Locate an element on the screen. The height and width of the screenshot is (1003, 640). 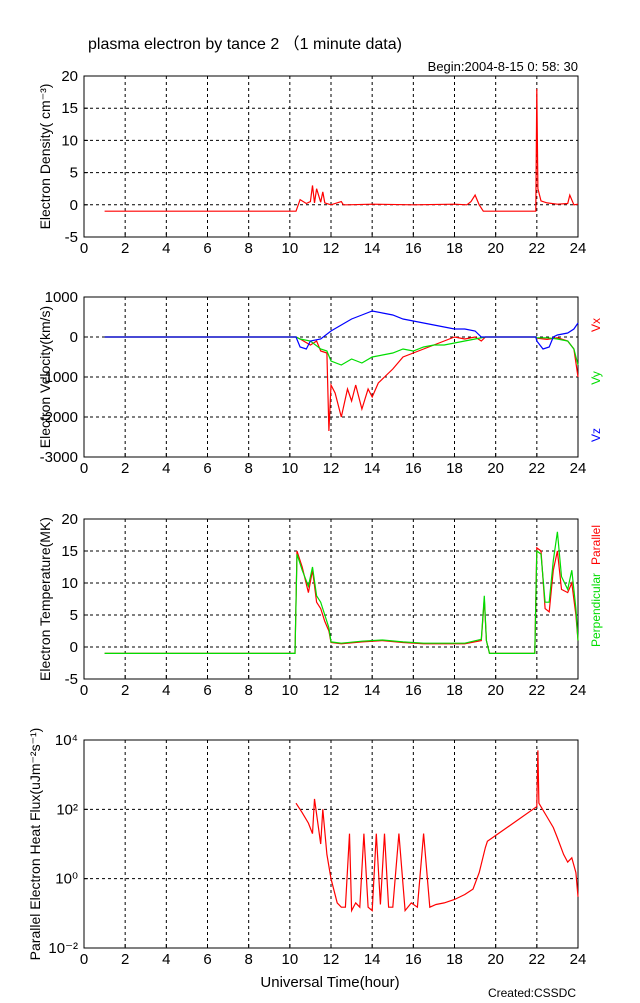
series-line-vz is located at coordinates (341, 330).